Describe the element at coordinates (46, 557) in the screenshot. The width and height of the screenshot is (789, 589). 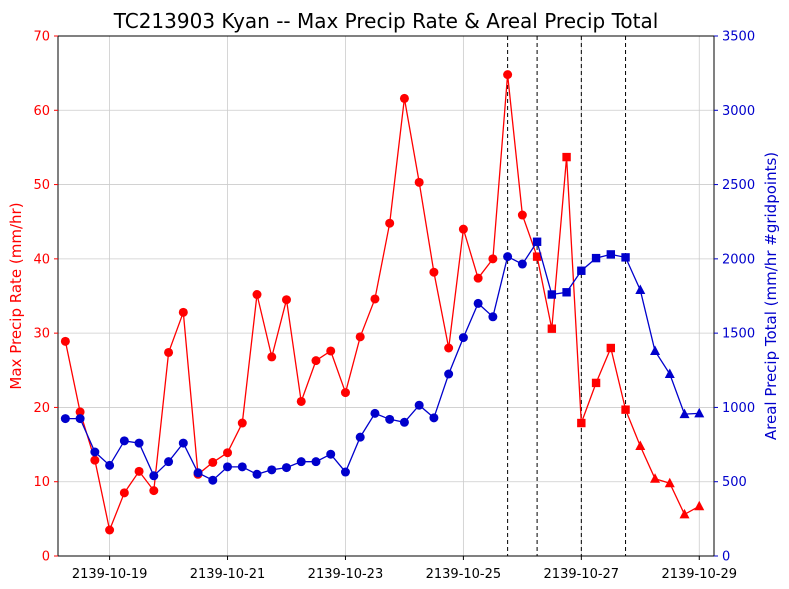
I see `left-tick-label: 0` at that location.